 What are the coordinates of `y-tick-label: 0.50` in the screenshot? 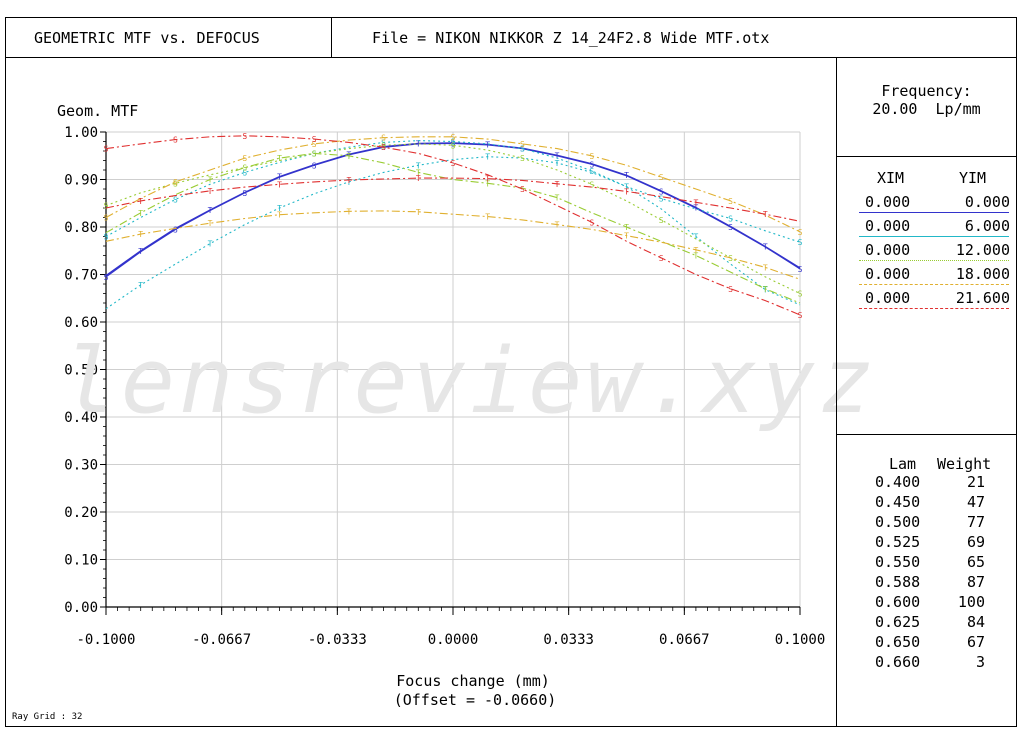 It's located at (81, 371).